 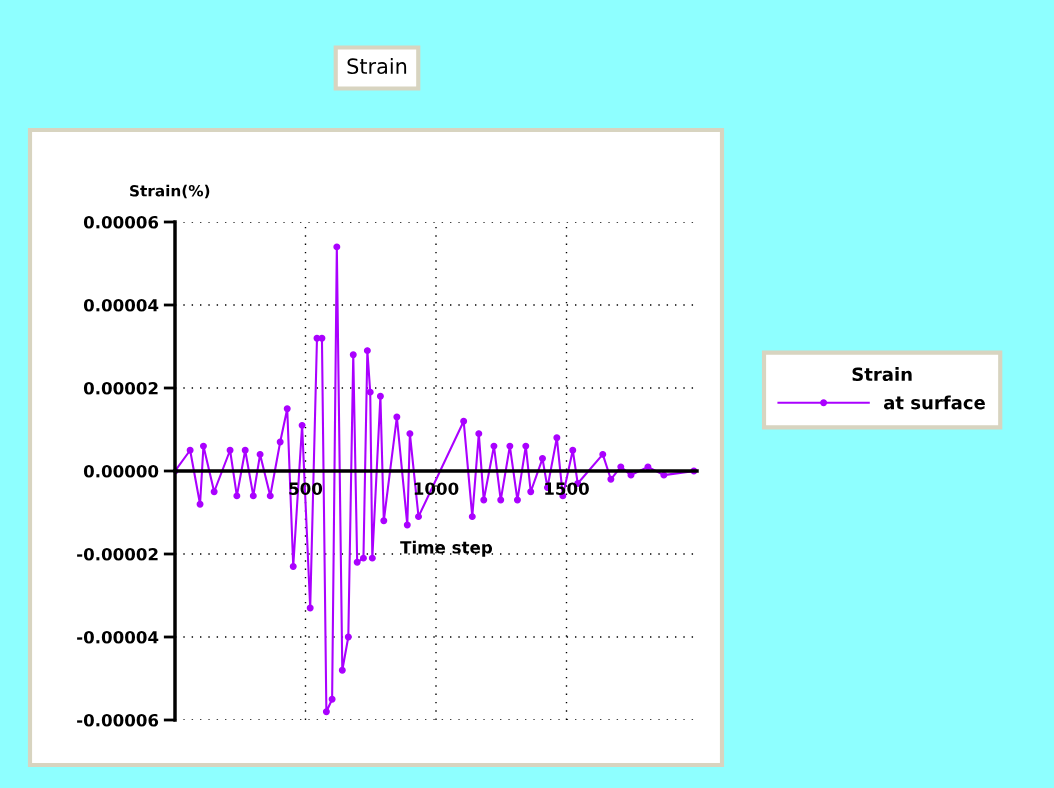 What do you see at coordinates (118, 720) in the screenshot?
I see `y-tick-label: -0.00006` at bounding box center [118, 720].